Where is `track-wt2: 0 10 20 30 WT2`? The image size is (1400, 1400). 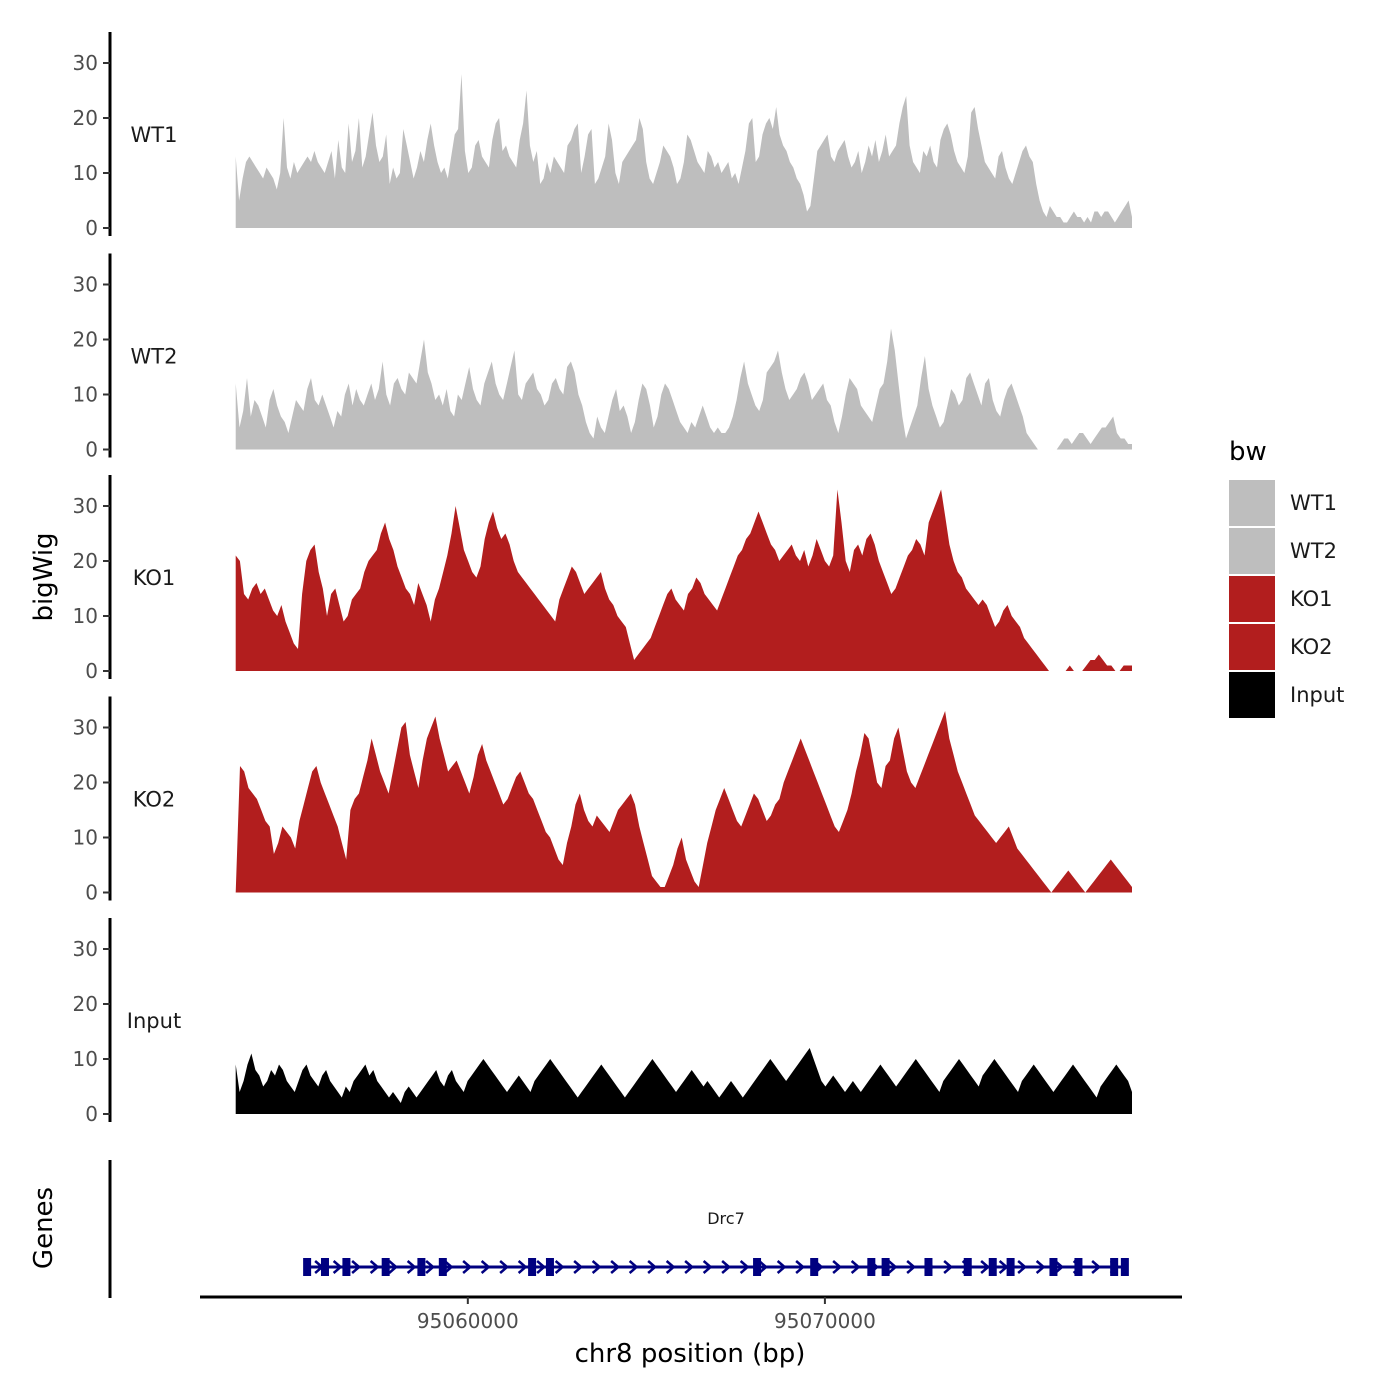
track-wt2: 0 10 20 30 WT2 is located at coordinates (602, 357).